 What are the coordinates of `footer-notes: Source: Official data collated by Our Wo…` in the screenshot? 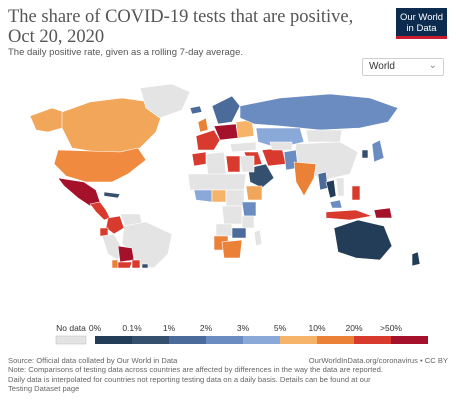 It's located at (228, 375).